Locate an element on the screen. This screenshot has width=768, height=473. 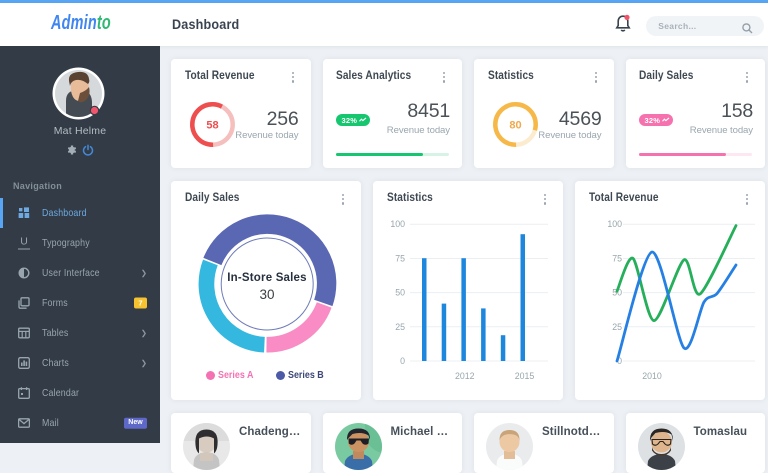
svg-text: 80 is located at coordinates (515, 126).